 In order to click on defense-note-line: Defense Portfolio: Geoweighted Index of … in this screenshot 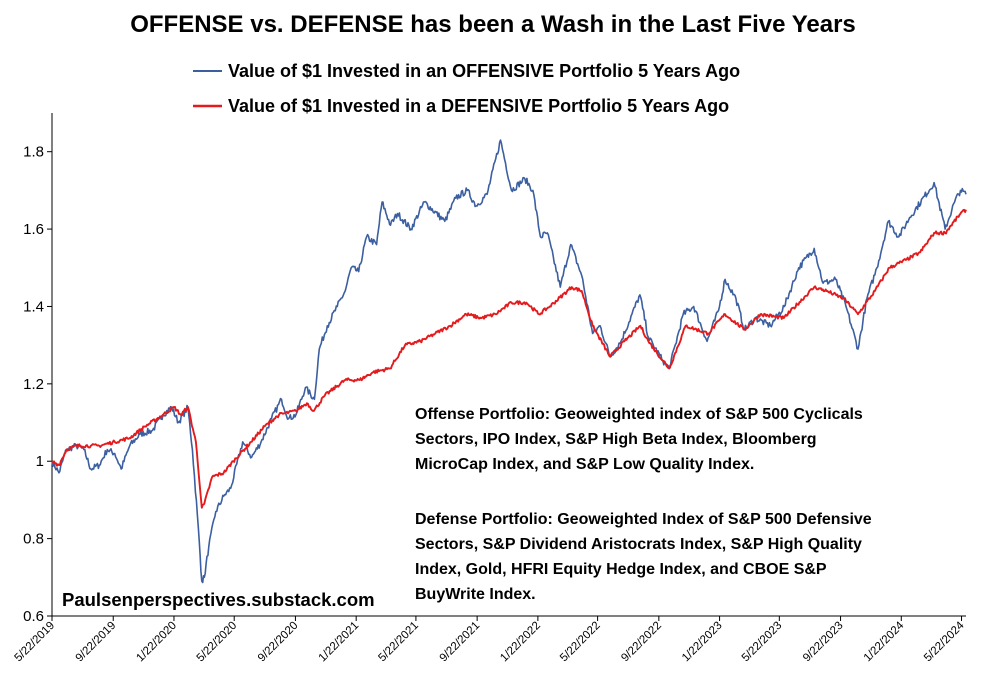, I will do `click(643, 519)`.